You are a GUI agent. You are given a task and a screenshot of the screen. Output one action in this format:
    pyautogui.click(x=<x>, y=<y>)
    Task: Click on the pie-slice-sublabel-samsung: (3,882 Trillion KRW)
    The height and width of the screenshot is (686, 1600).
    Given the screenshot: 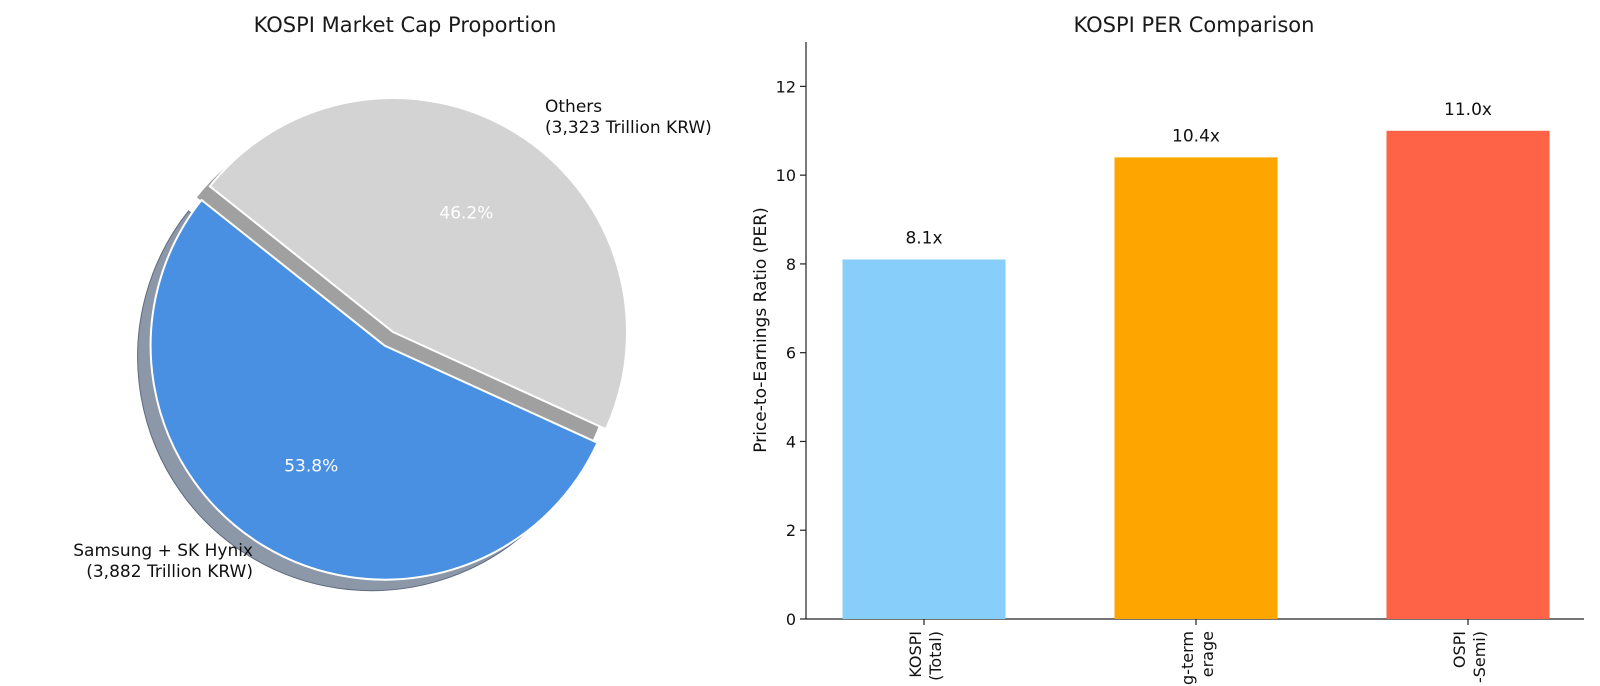 What is the action you would take?
    pyautogui.click(x=169, y=572)
    